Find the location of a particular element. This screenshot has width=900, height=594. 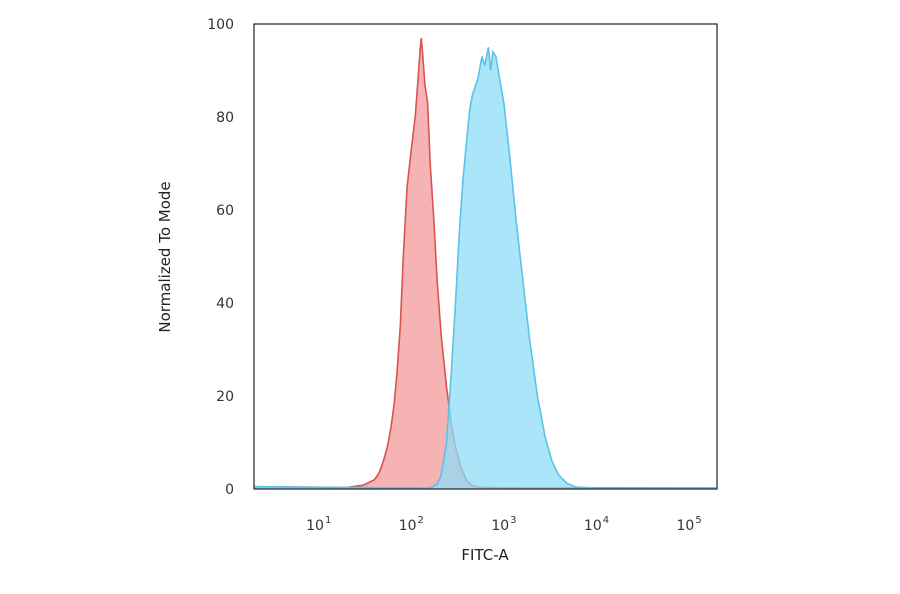

y-tick-label: 40 is located at coordinates (225, 304).